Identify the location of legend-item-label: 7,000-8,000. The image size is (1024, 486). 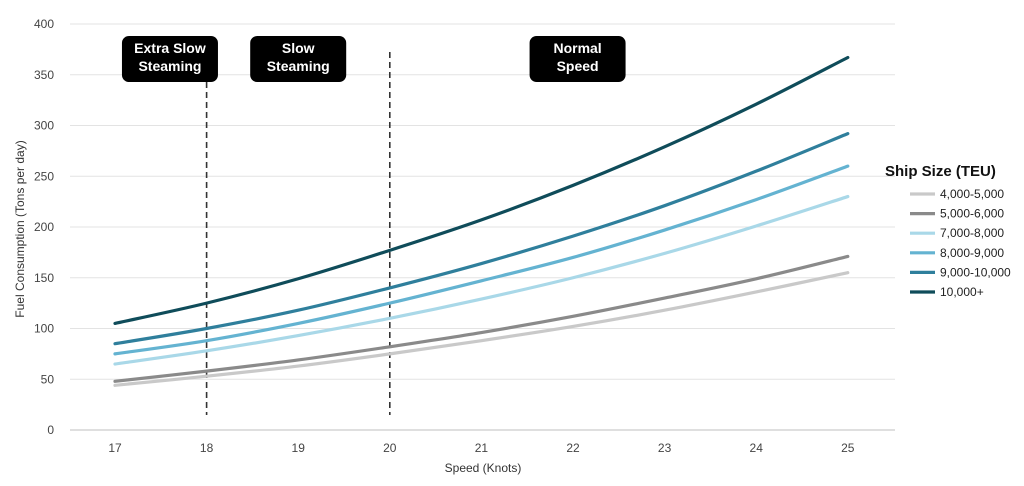
(972, 233).